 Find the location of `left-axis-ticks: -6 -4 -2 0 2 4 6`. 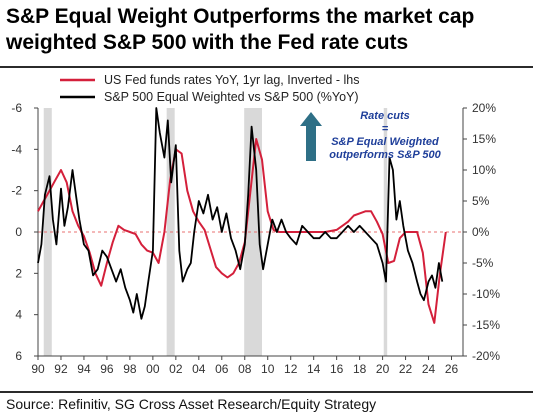

left-axis-ticks: -6 -4 -2 0 2 4 6 is located at coordinates (24, 232).